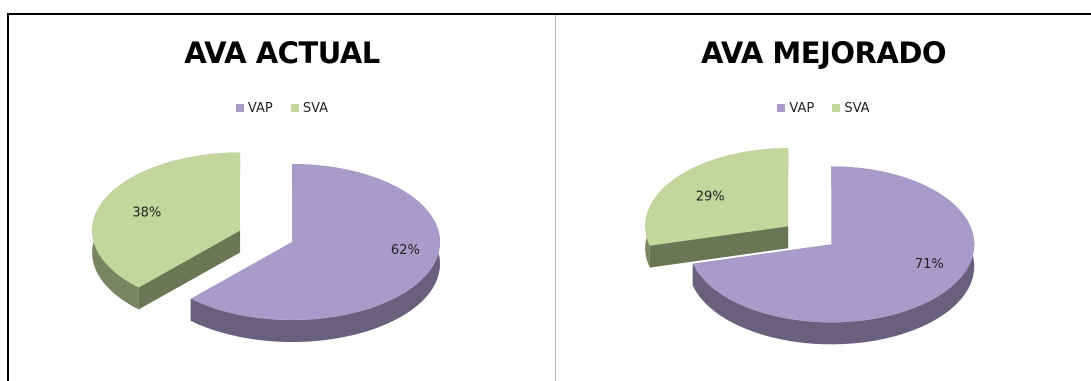  Describe the element at coordinates (710, 197) in the screenshot. I see `data-label: 29%` at that location.